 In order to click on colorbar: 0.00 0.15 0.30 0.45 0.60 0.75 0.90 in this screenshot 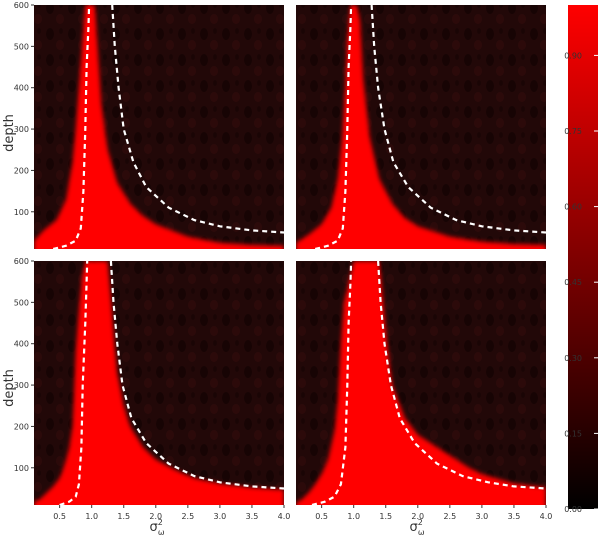, I will do `click(581, 259)`.